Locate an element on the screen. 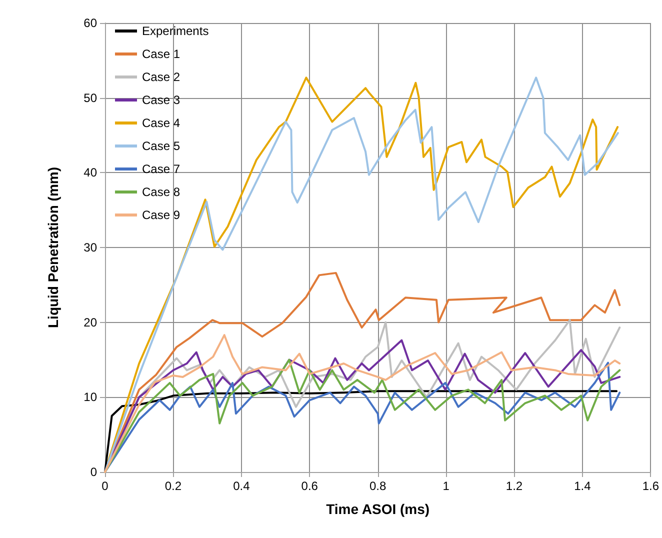  y-tick-label: 20 is located at coordinates (91, 322).